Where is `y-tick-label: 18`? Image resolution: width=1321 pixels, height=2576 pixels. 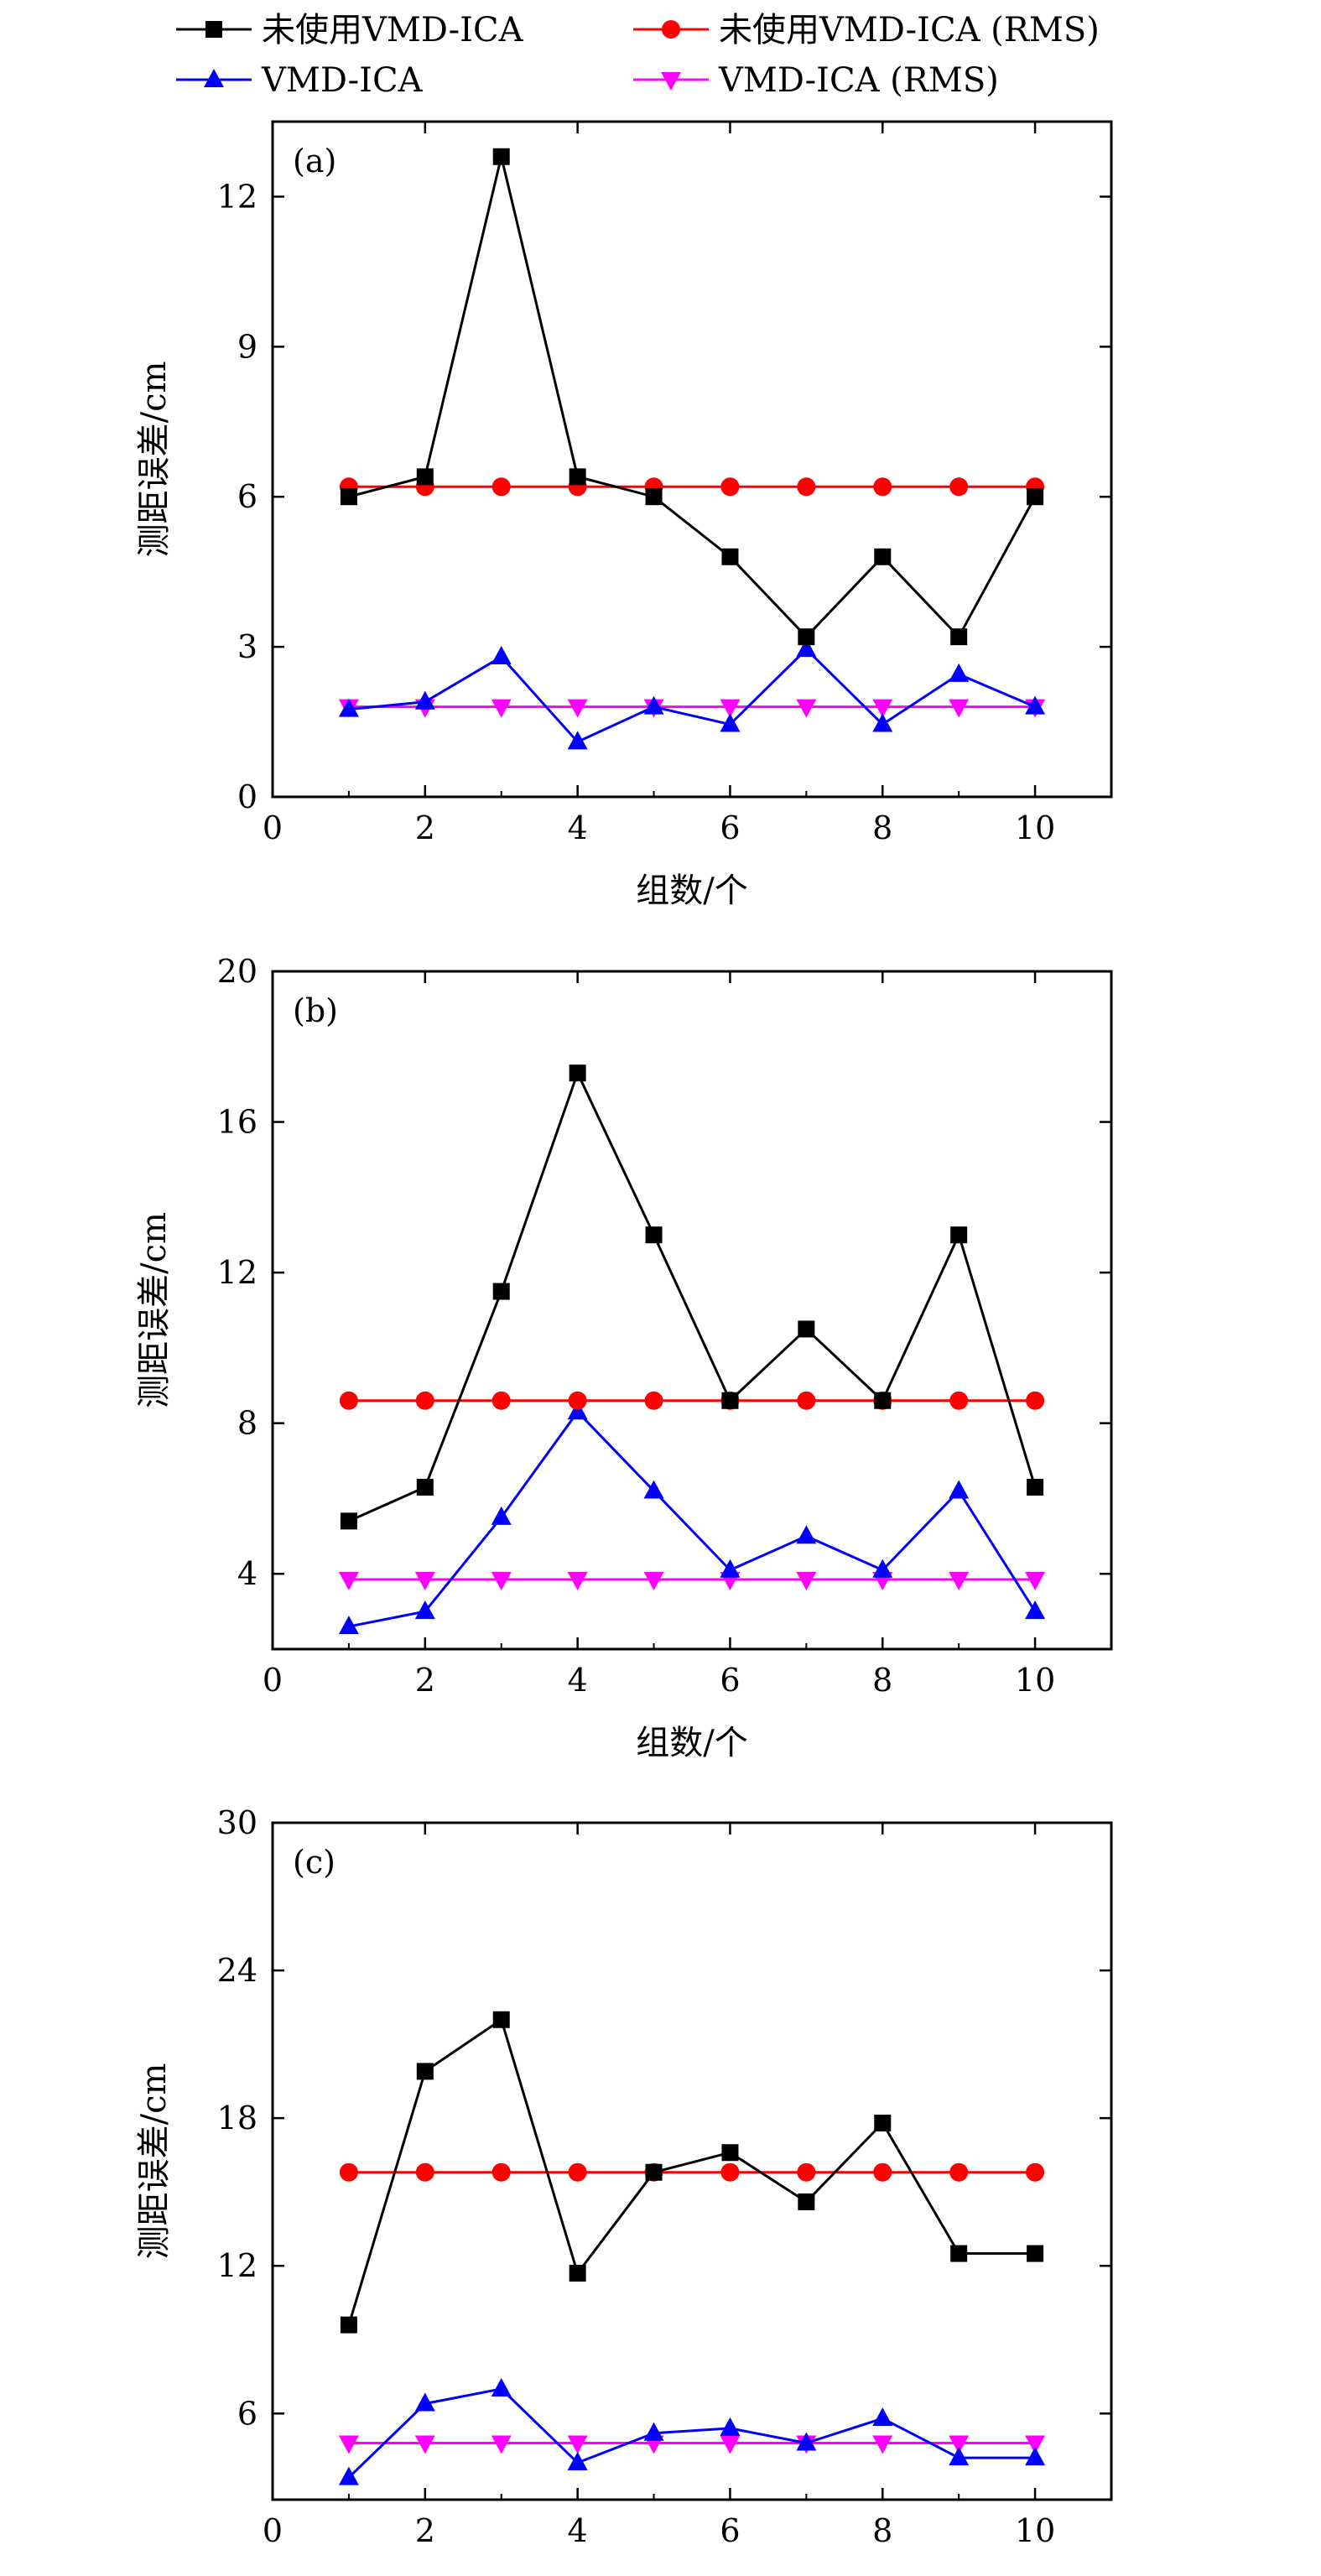
y-tick-label: 18 is located at coordinates (237, 2118).